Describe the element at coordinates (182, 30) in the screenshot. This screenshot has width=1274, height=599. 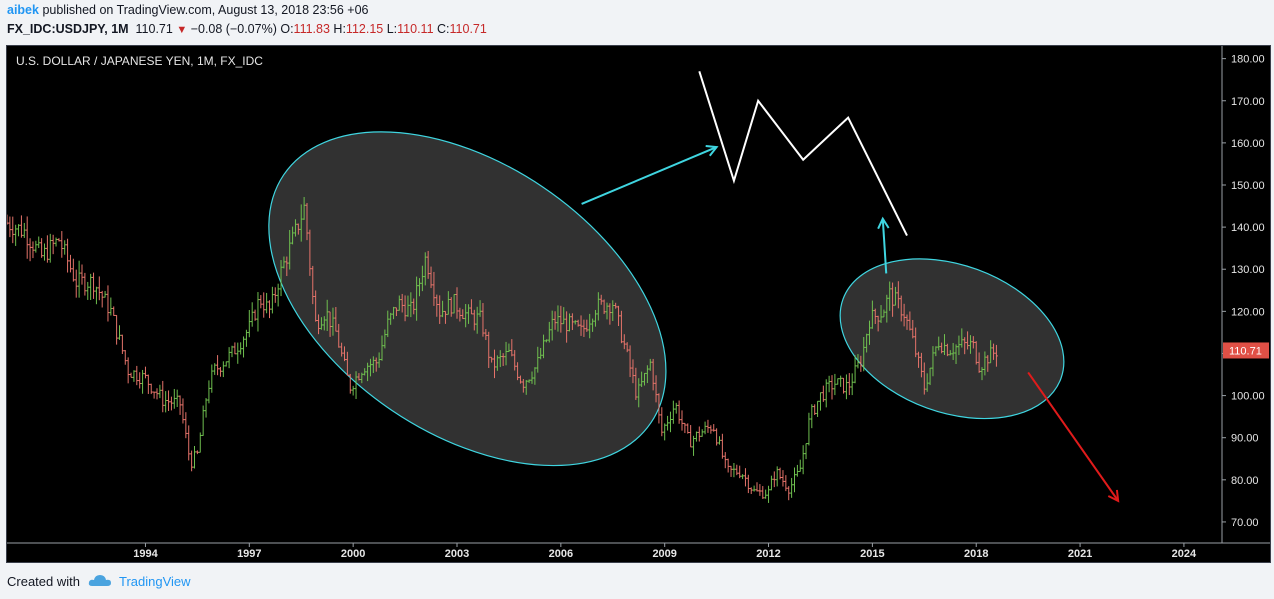
I see `down-triangle-icon: ▼` at that location.